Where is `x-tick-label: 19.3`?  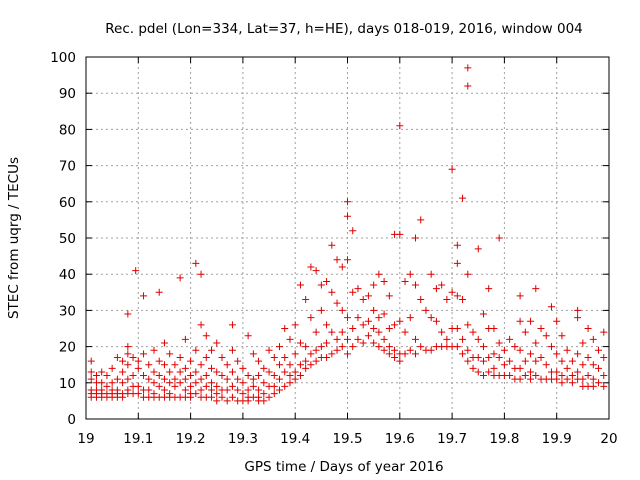
x-tick-label: 19.3 is located at coordinates (243, 439).